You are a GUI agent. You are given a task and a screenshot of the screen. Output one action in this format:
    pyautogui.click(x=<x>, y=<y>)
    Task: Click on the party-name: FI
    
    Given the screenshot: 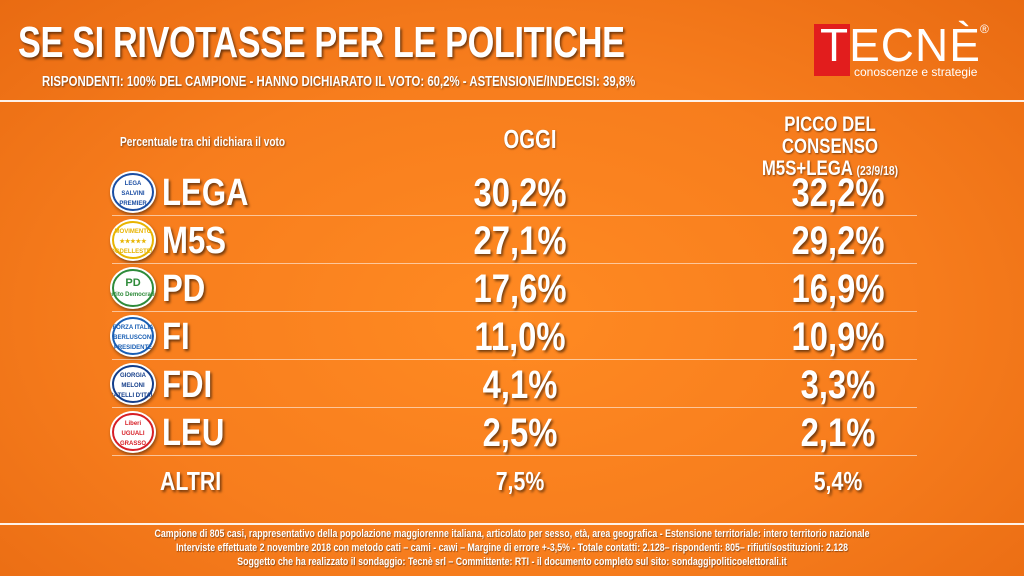 What is the action you would take?
    pyautogui.click(x=176, y=337)
    